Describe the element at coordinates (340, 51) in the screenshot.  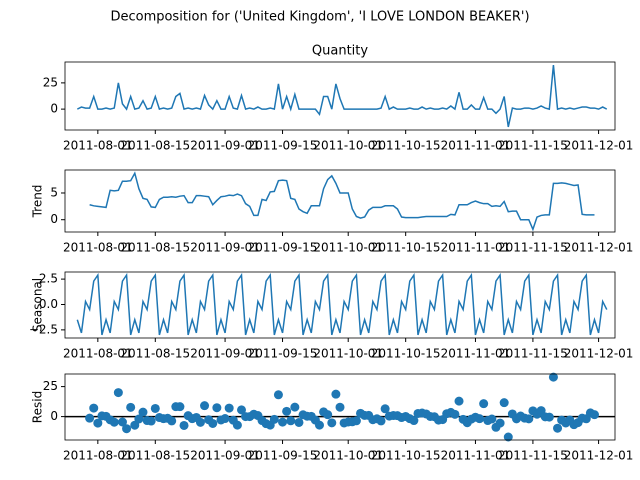
I see `panel-title: Quantity` at that location.